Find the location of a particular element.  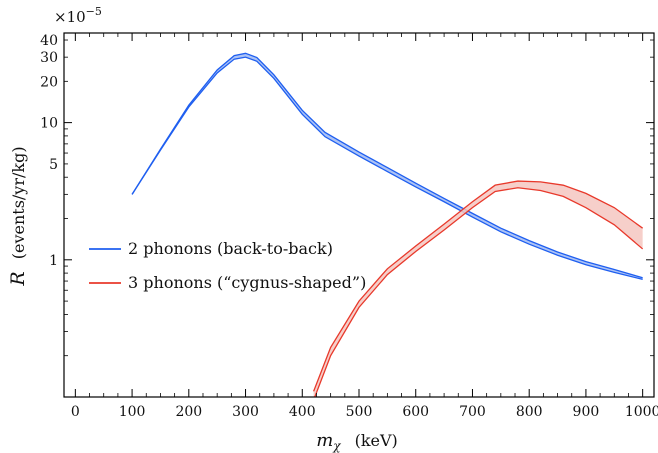

x-tick-label: 300 is located at coordinates (245, 412).